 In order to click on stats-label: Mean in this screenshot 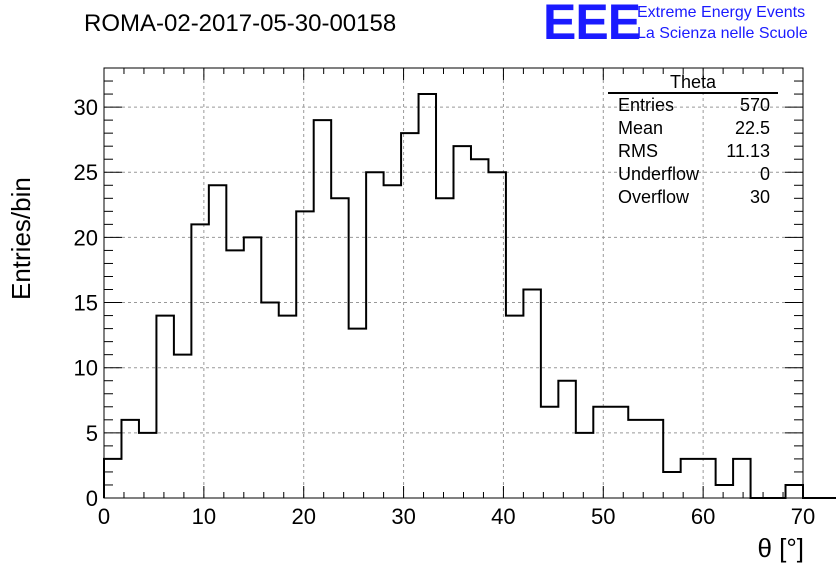, I will do `click(641, 128)`.